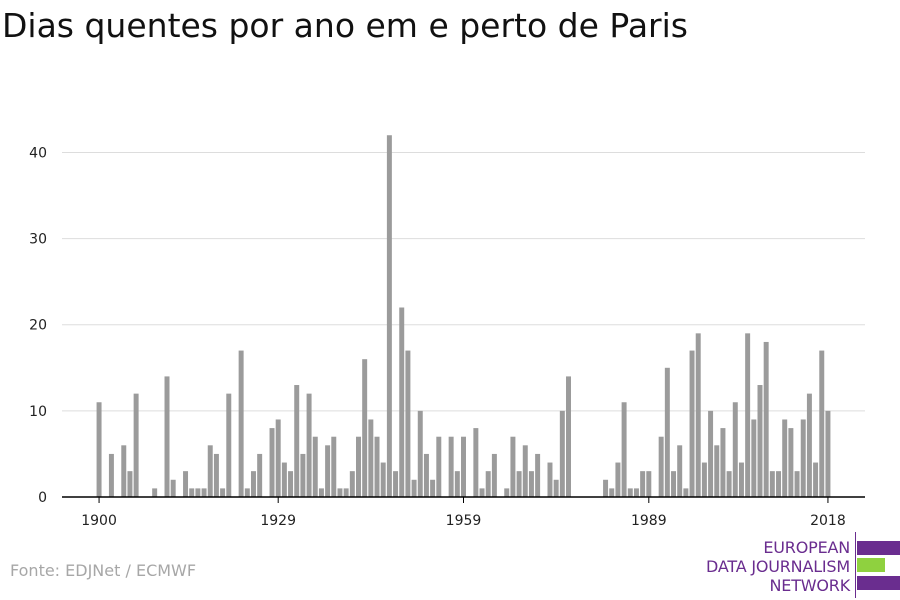 This screenshot has height=600, width=900. Describe the element at coordinates (878, 548) in the screenshot. I see `logo-bar-purple-top` at that location.